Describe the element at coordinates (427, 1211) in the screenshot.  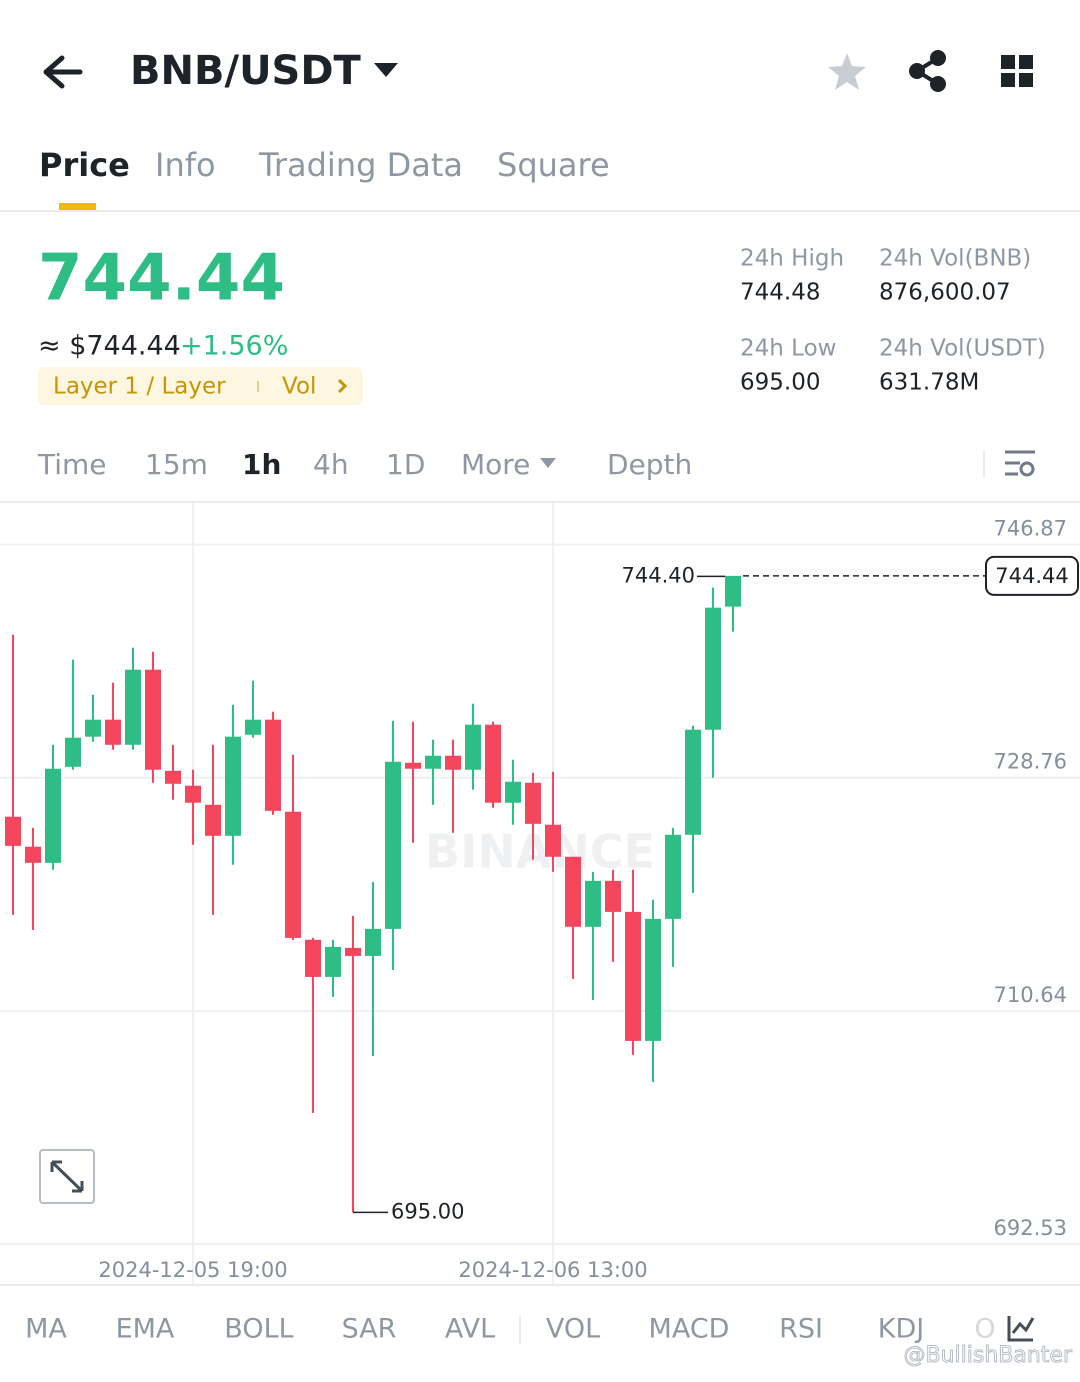
I see `low-marker-label: 695.00` at that location.